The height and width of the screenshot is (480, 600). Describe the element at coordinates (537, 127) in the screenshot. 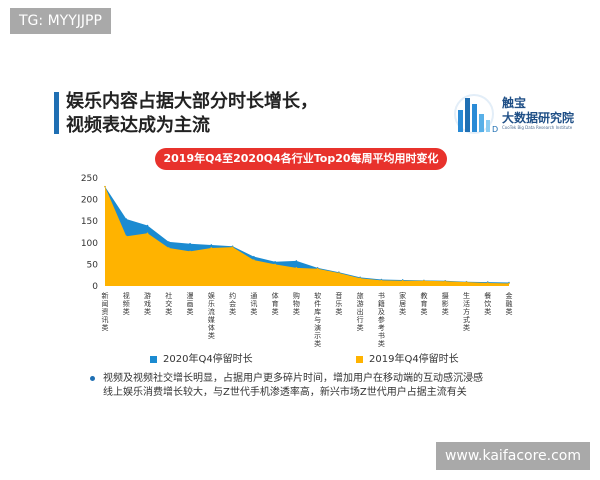

I see `logo-subtitle: CooTek Big Data Research Institute` at that location.